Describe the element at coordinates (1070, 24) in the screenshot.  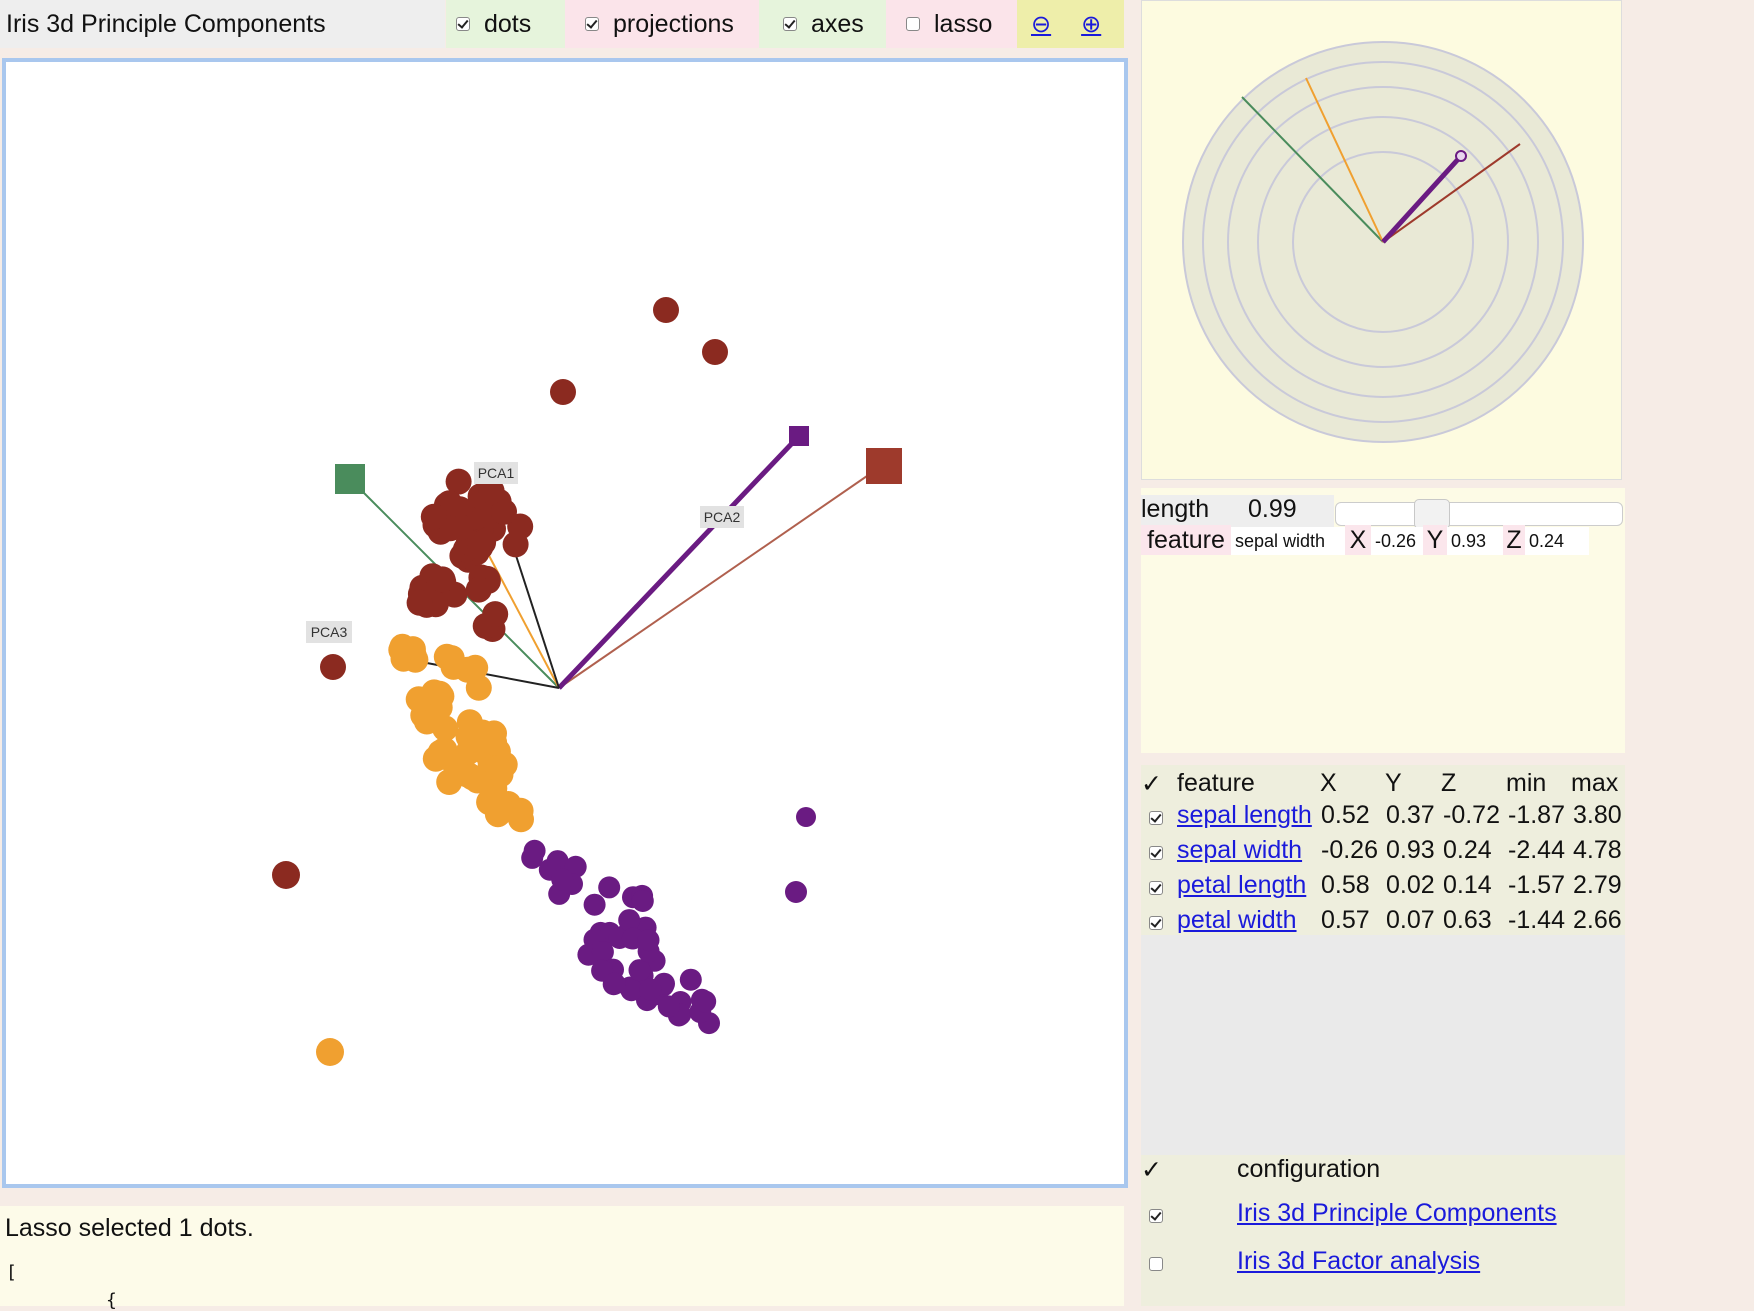
I see `zoom-controls: ⊖ ⊕` at that location.